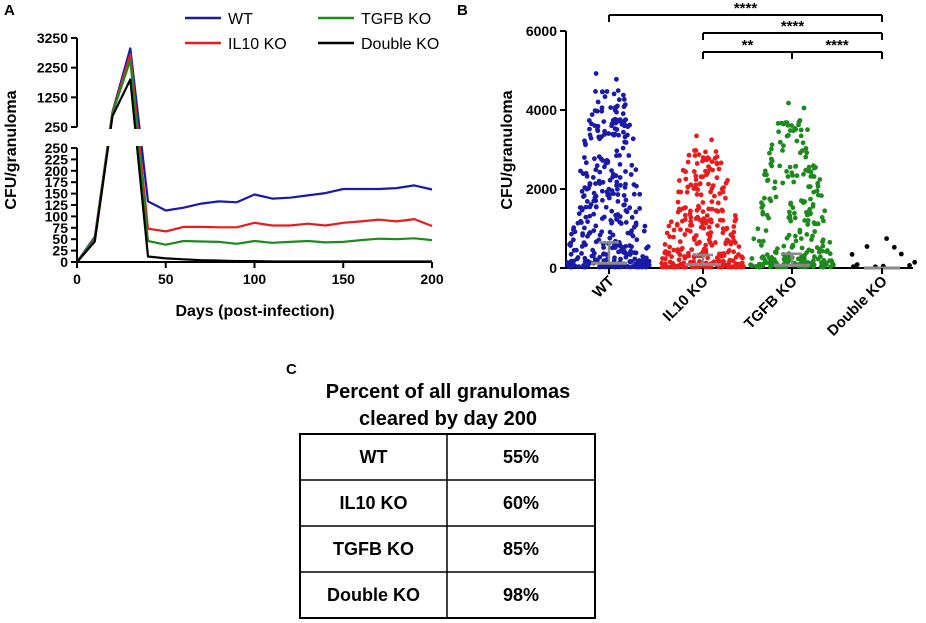  Describe the element at coordinates (448, 392) in the screenshot. I see `table-title-line-1: Percent of all granulomas` at that location.